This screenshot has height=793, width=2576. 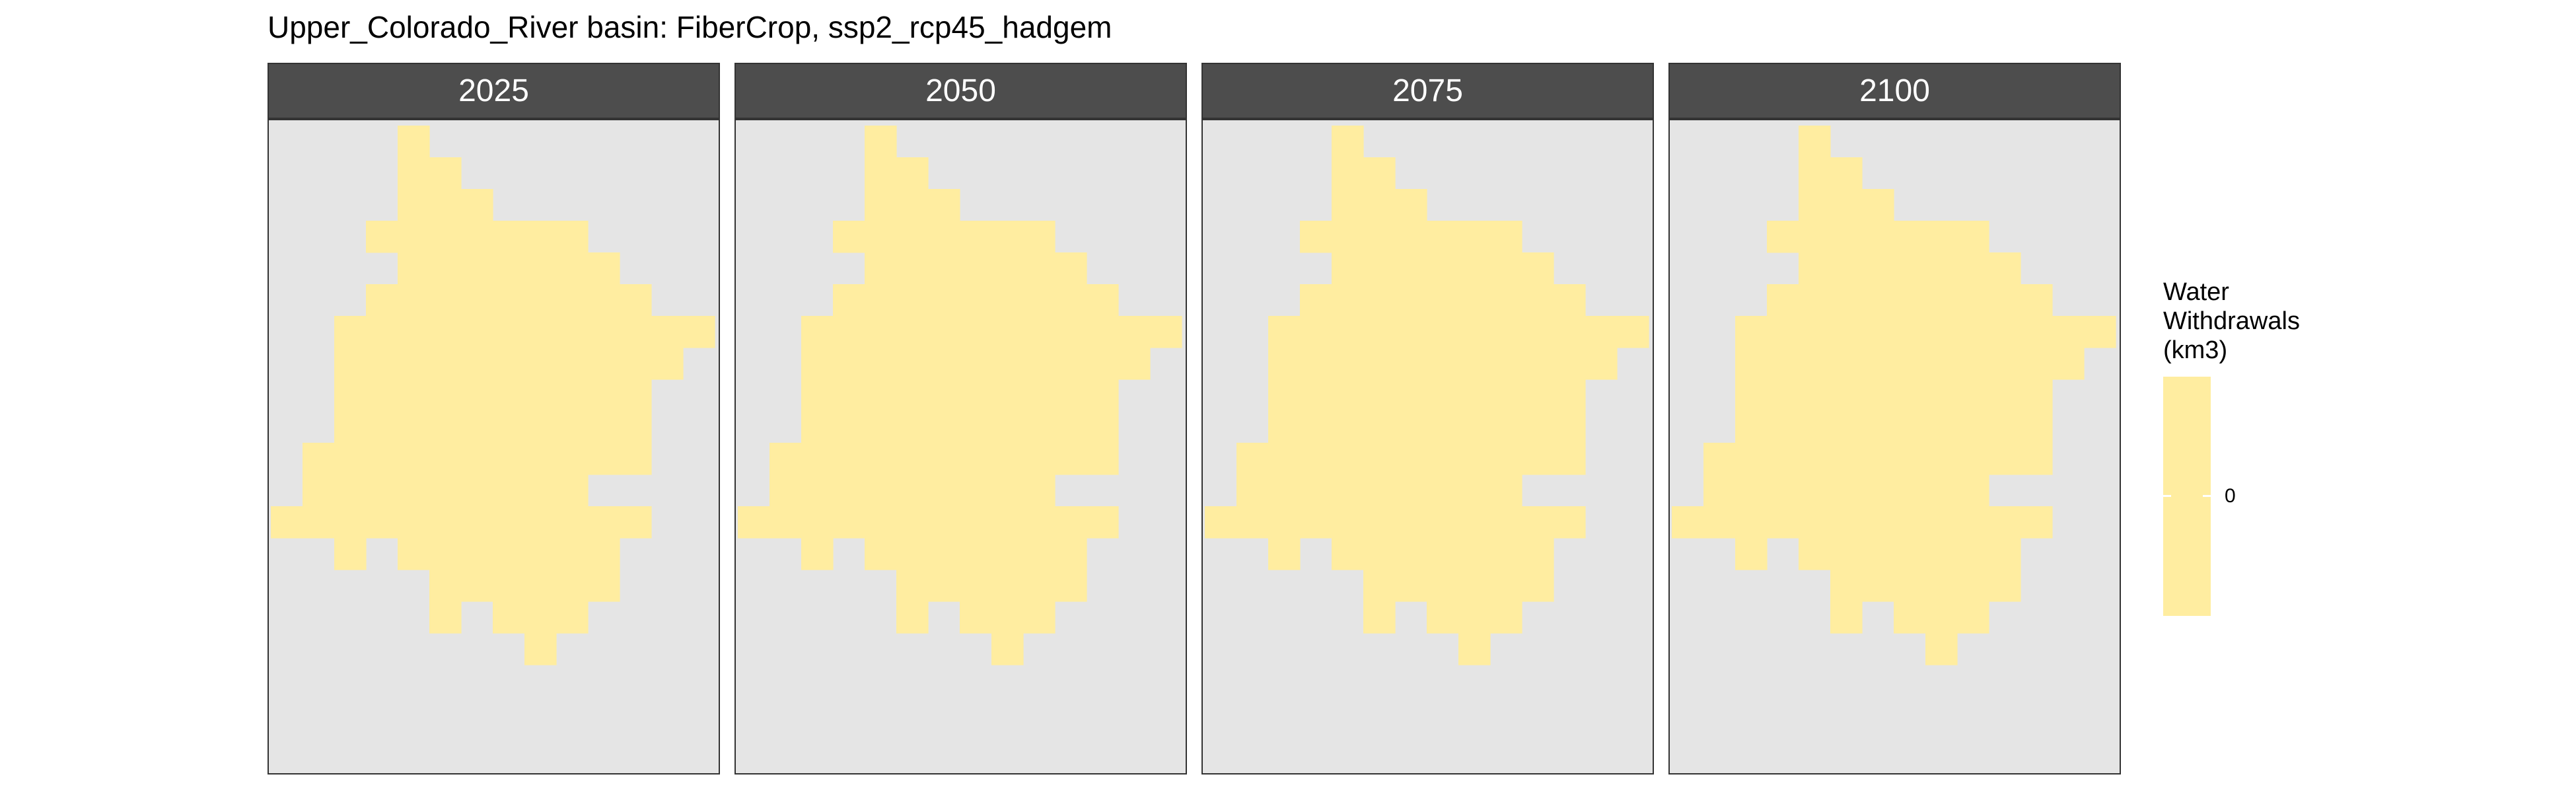 I want to click on legend-tick-left, so click(x=2167, y=496).